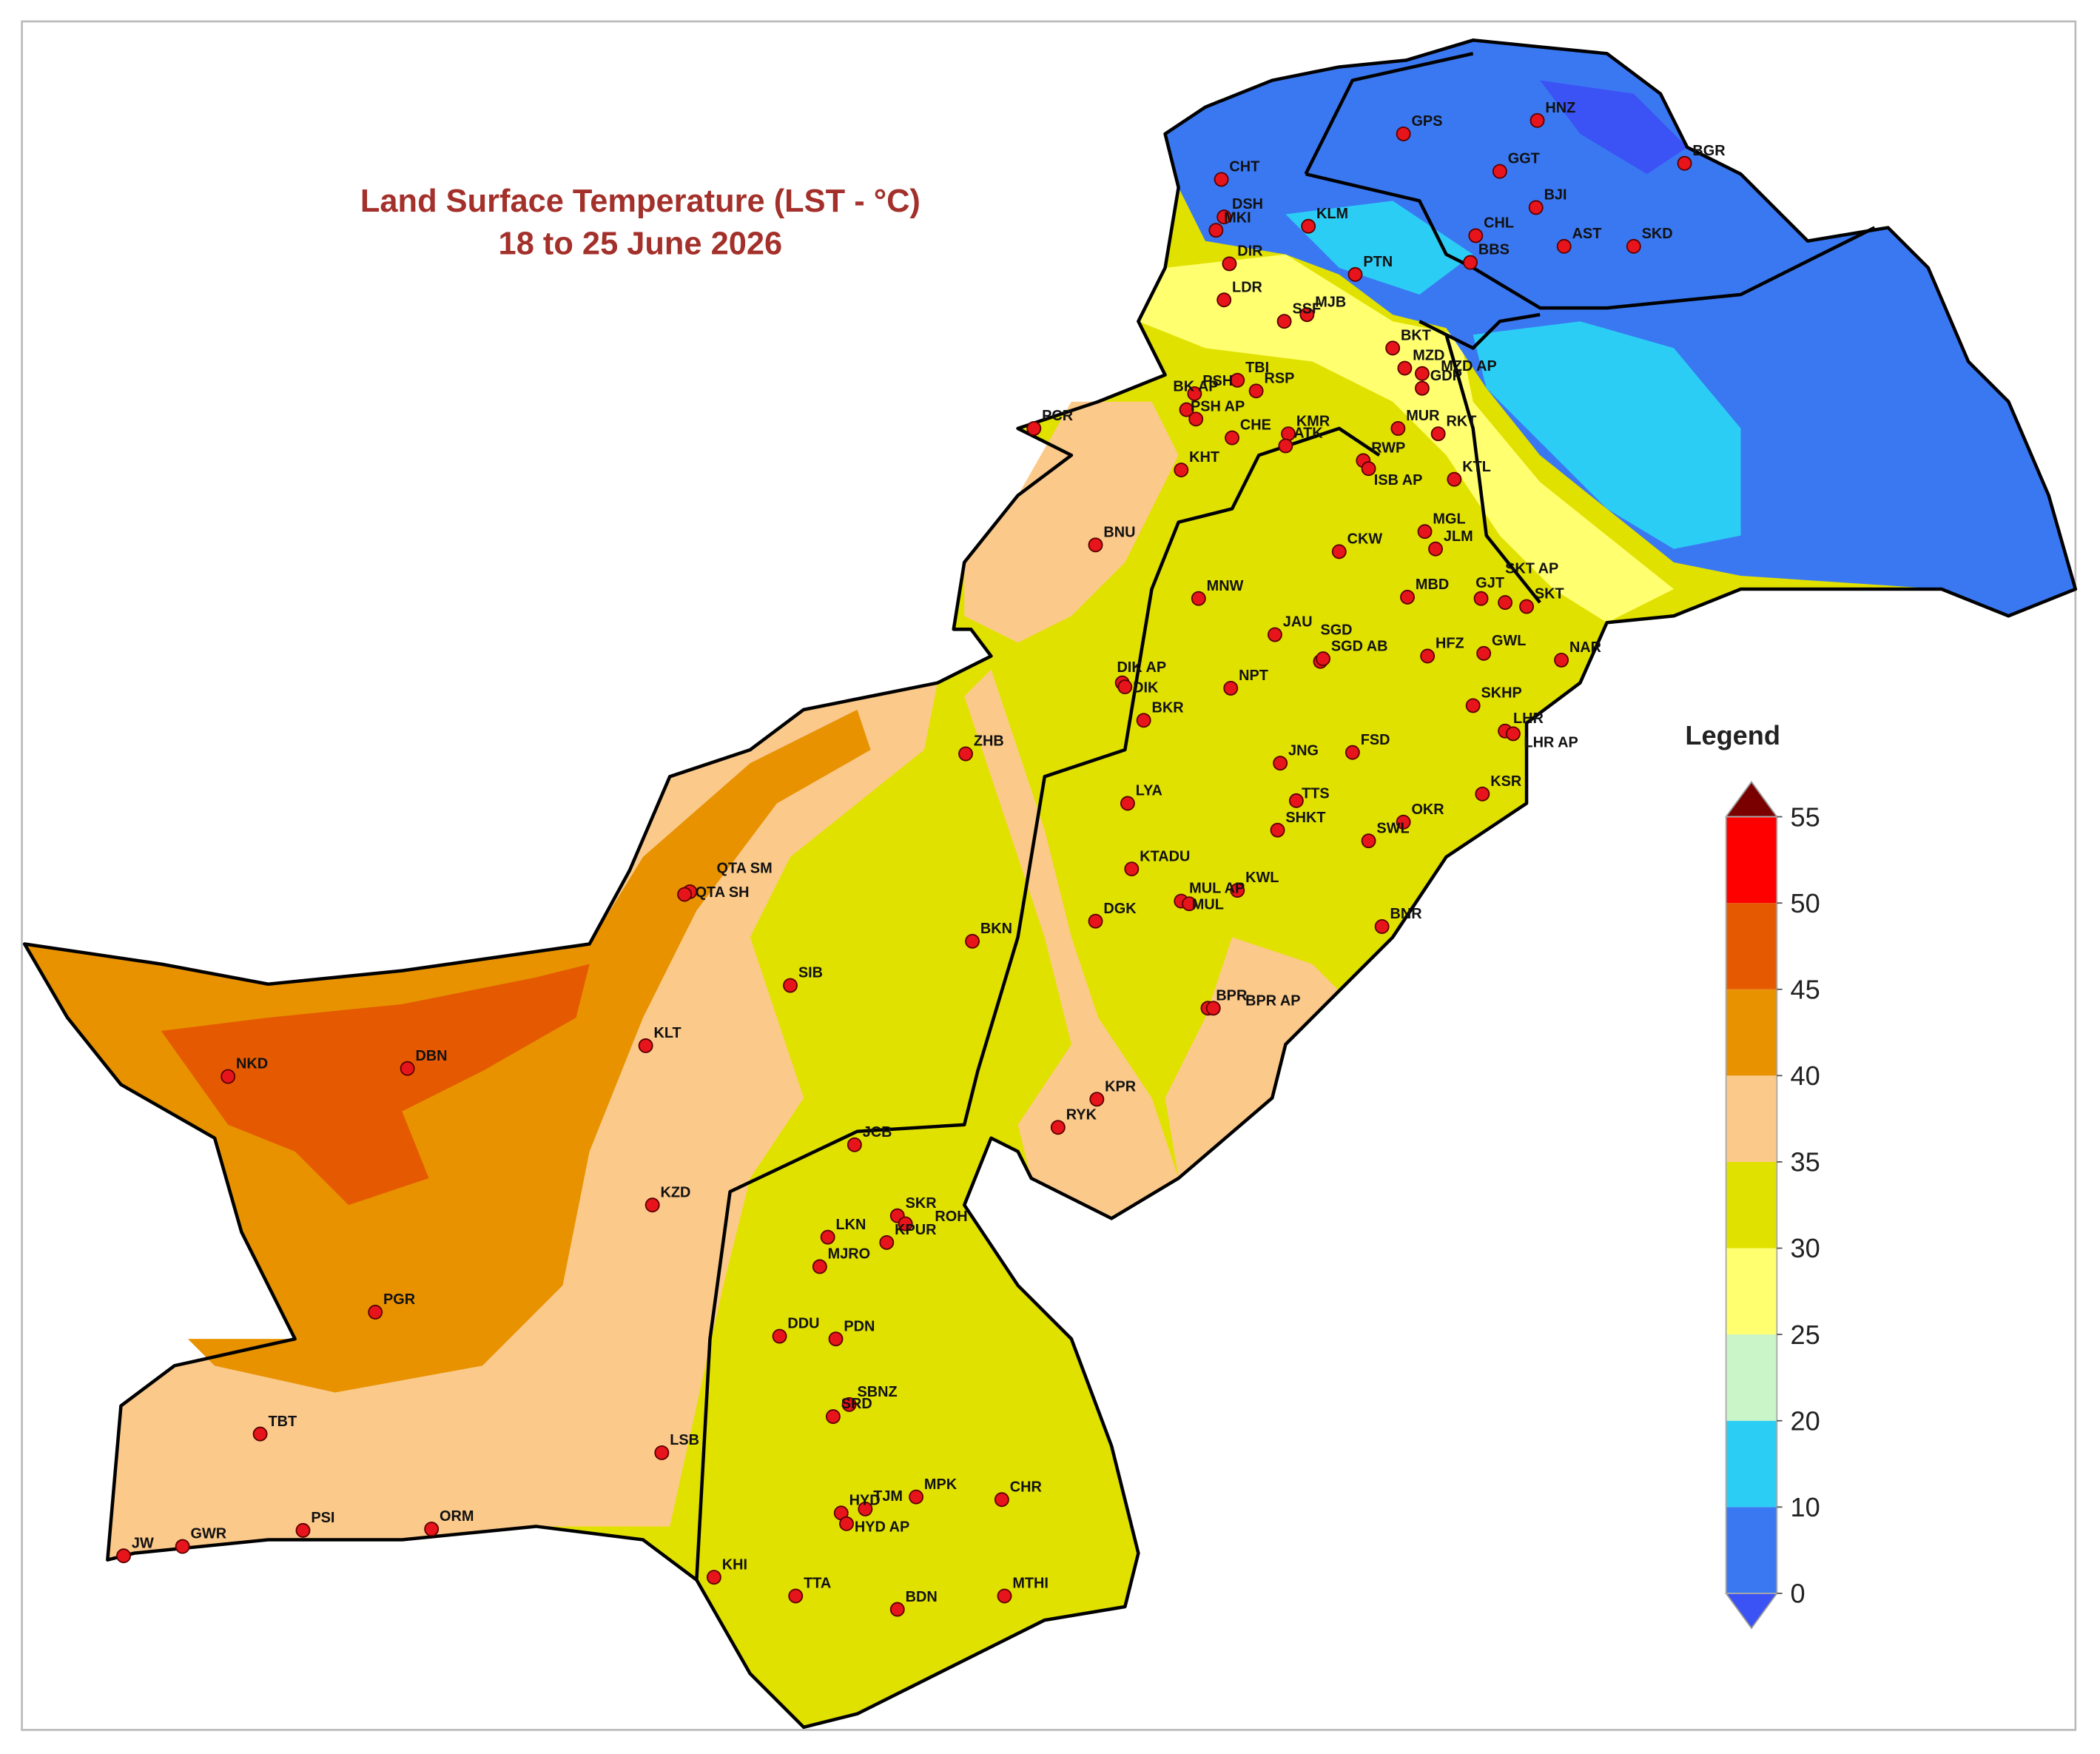 This screenshot has width=2100, height=1754. What do you see at coordinates (252, 1064) in the screenshot?
I see `station-label: NKD` at bounding box center [252, 1064].